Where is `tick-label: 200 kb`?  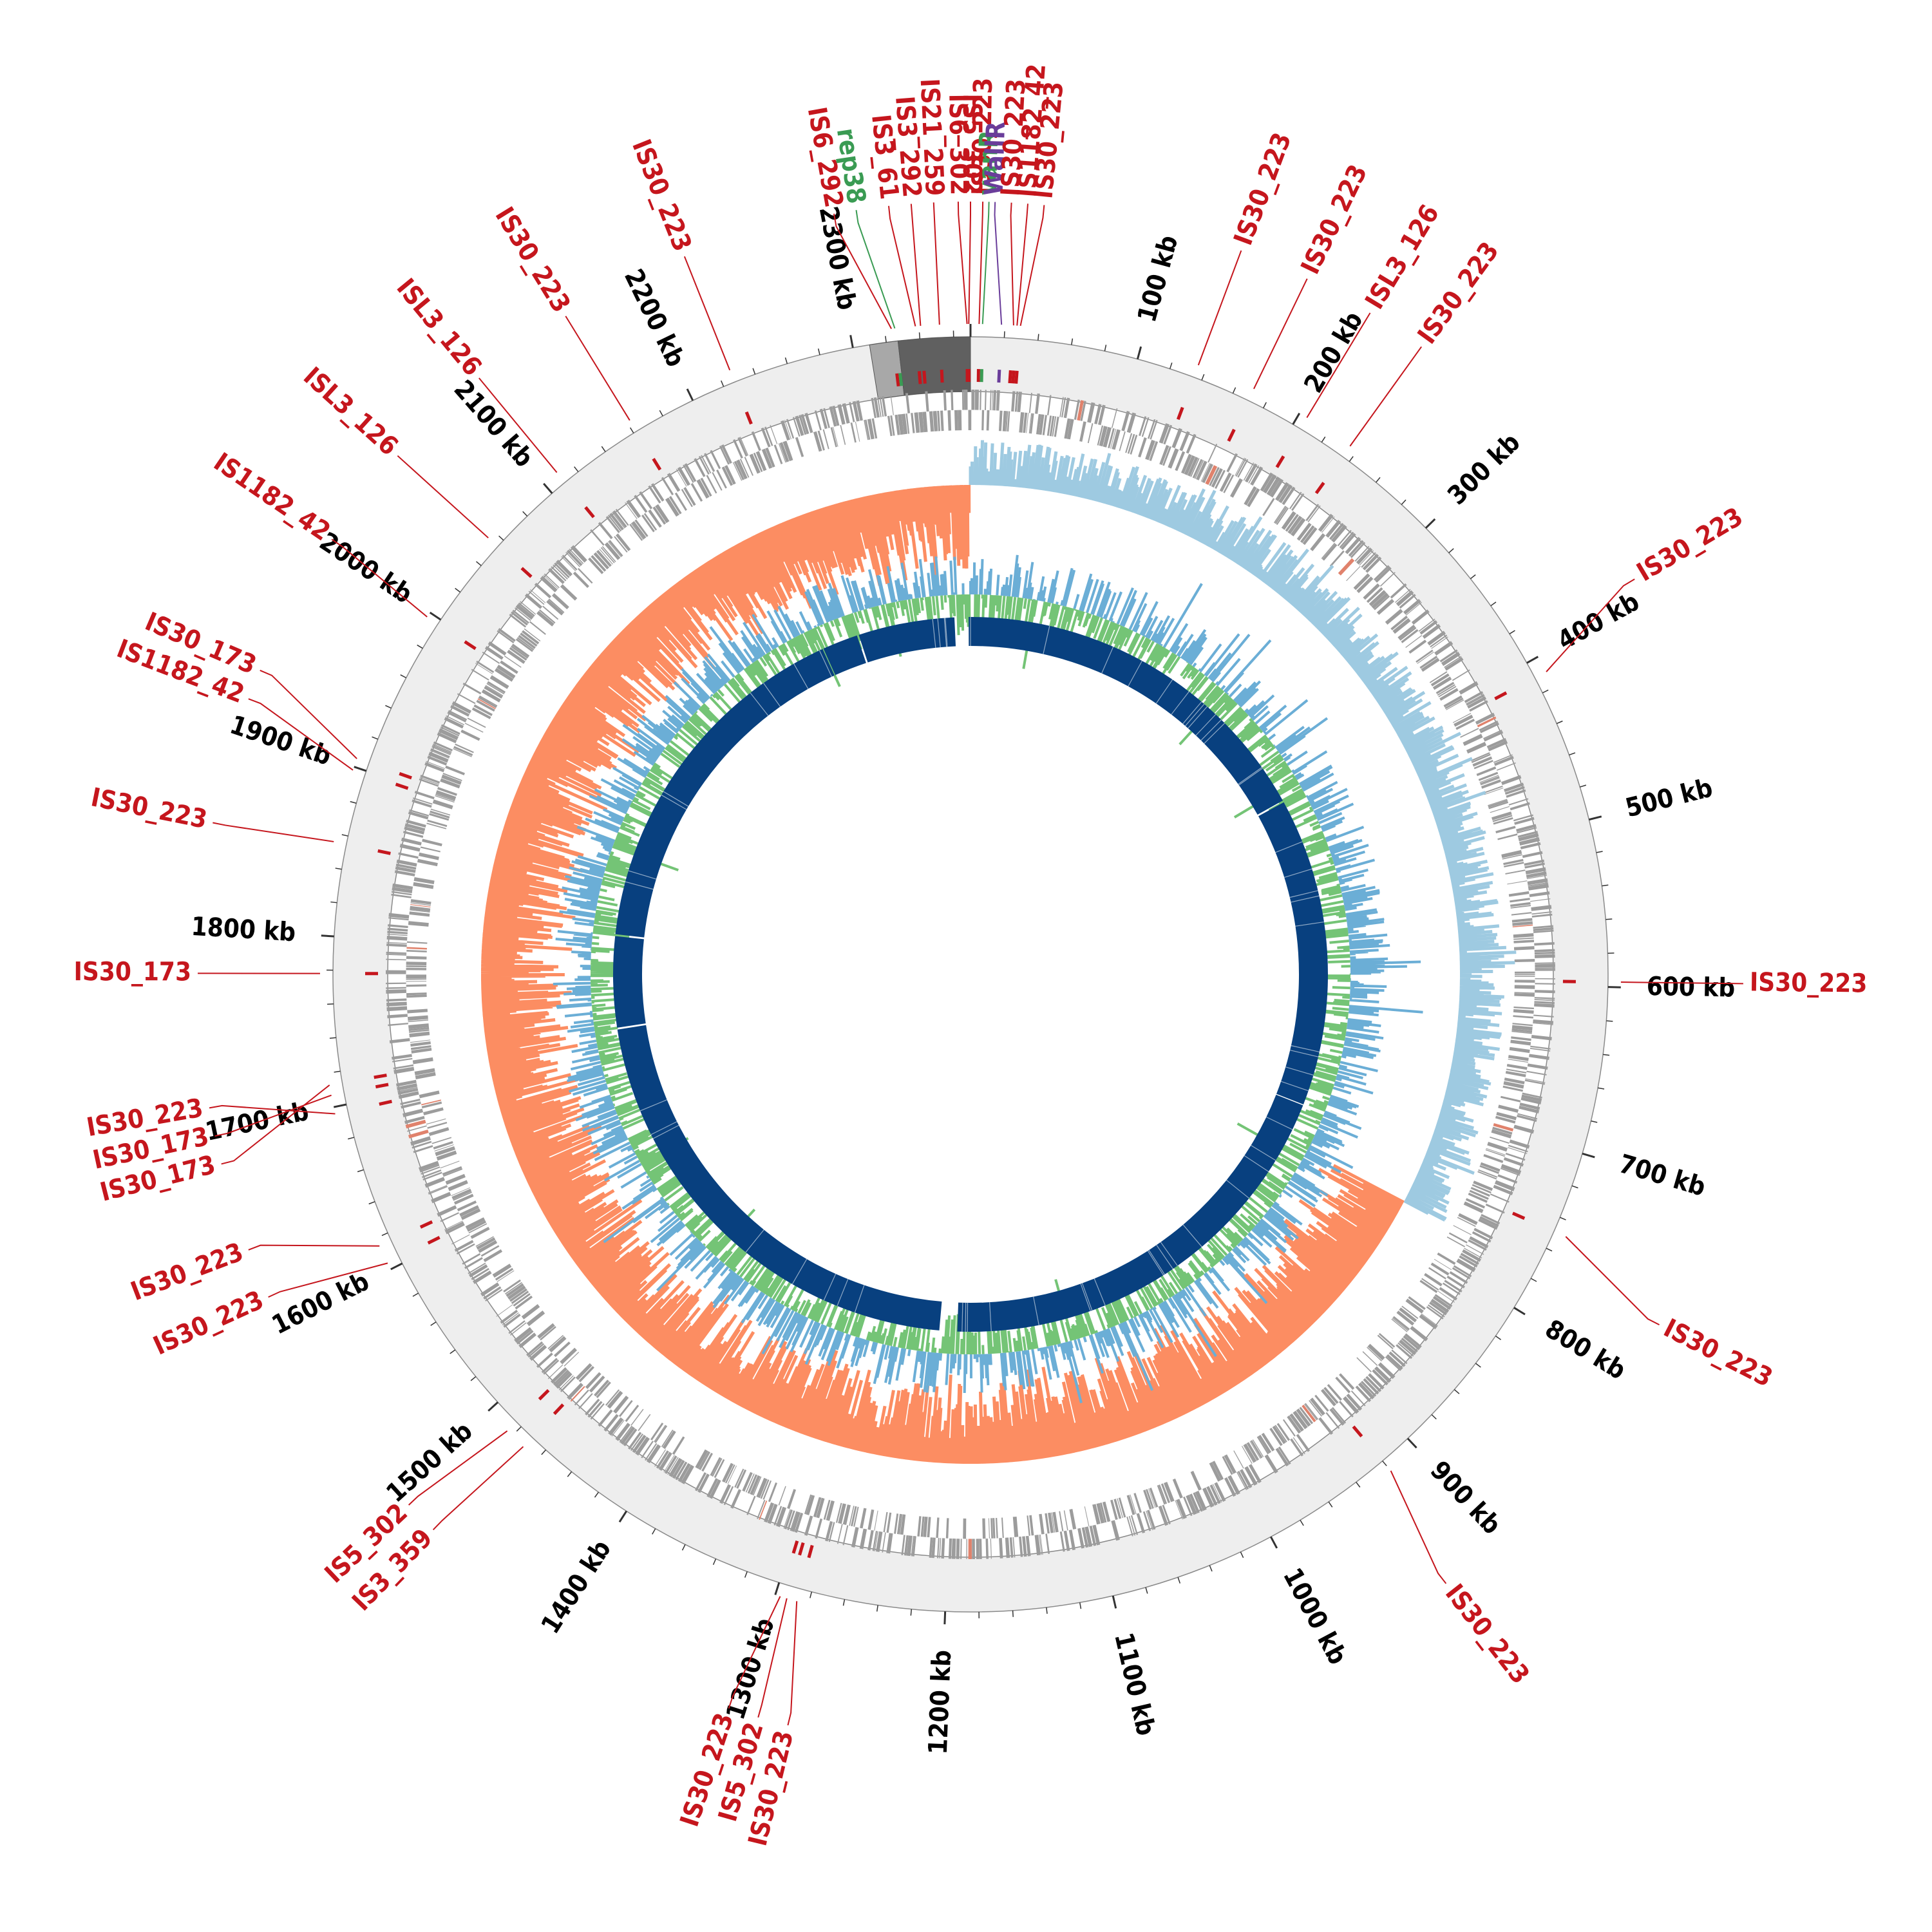
tick-label: 200 kb is located at coordinates (1333, 352).